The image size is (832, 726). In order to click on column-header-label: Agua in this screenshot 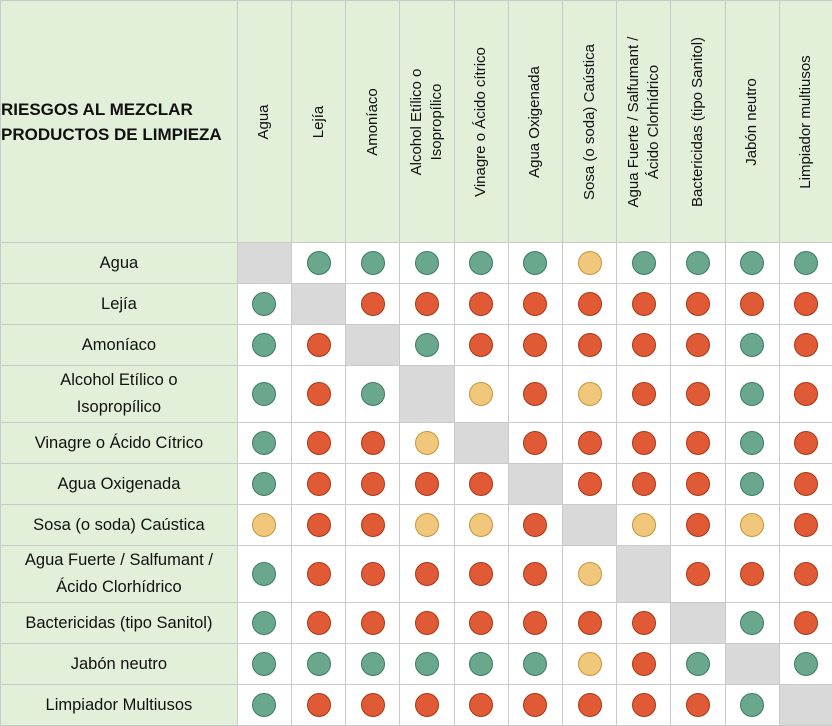, I will do `click(264, 122)`.